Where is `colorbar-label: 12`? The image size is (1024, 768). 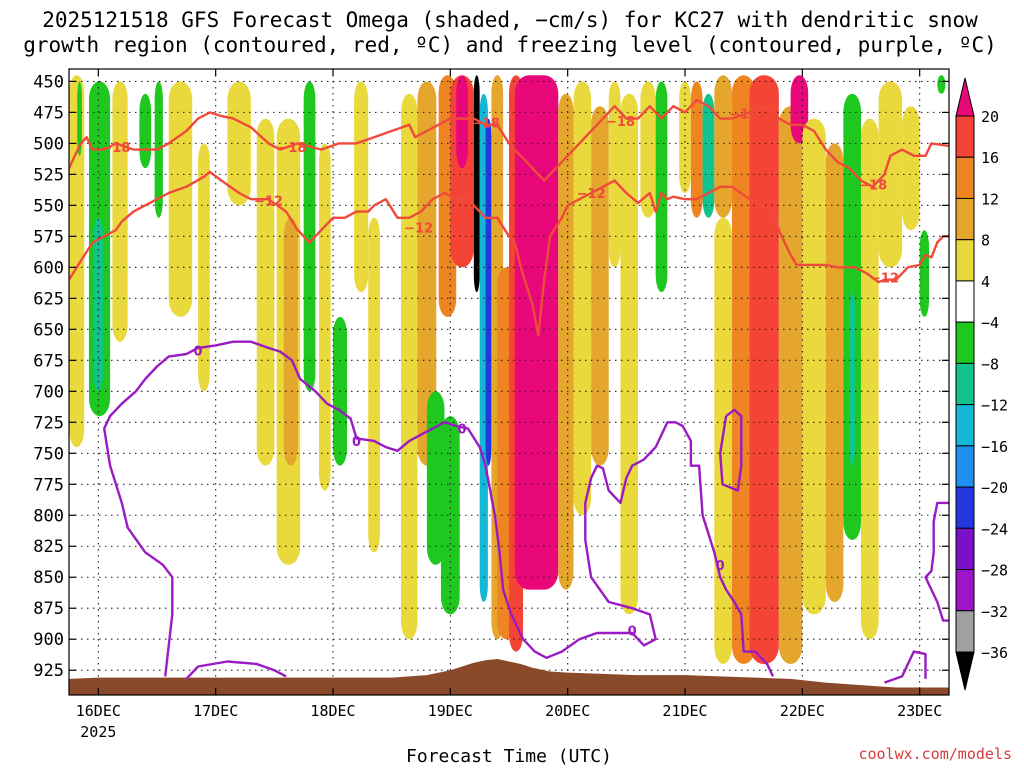 colorbar-label: 12 is located at coordinates (990, 199).